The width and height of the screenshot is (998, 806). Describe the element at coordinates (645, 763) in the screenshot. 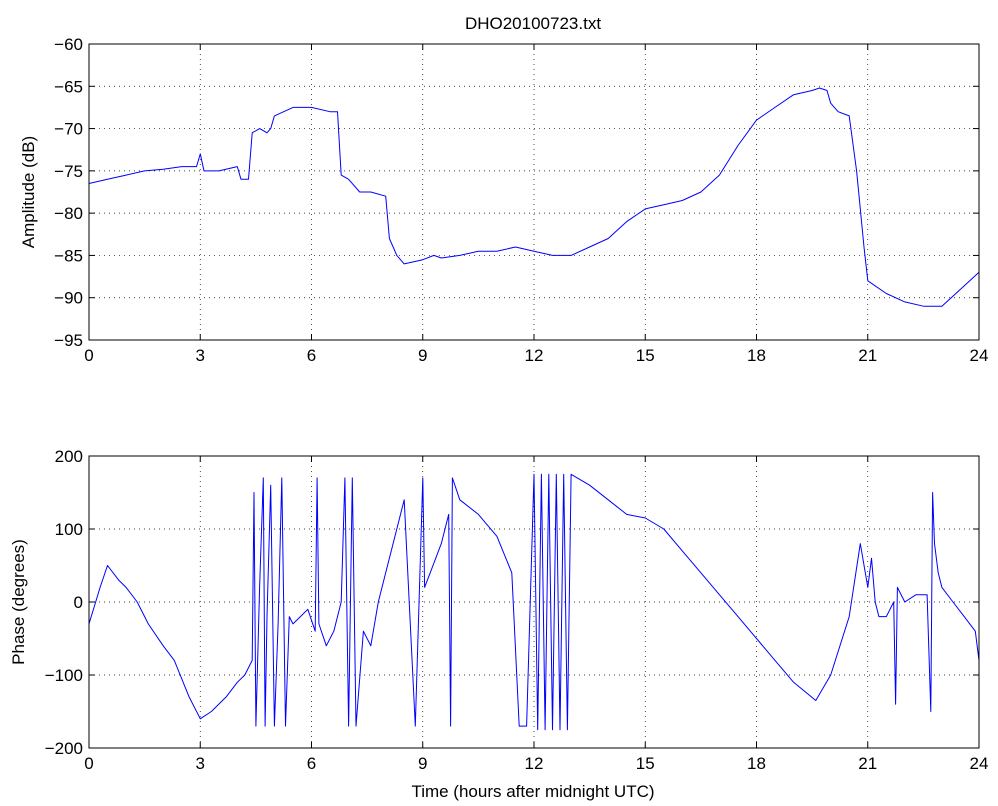

I see `phase-x-tick-label: 15` at that location.